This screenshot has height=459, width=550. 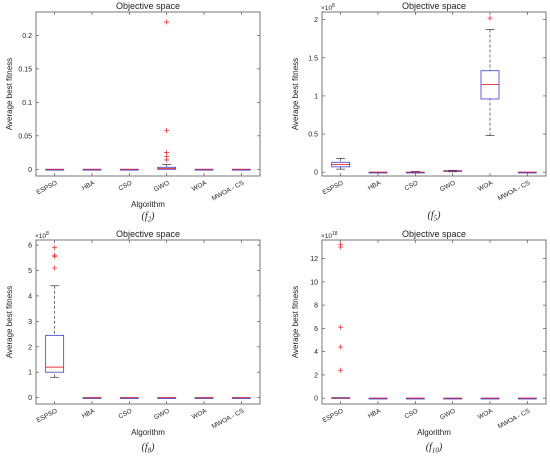 What do you see at coordinates (314, 282) in the screenshot?
I see `y-tick-label: 10` at bounding box center [314, 282].